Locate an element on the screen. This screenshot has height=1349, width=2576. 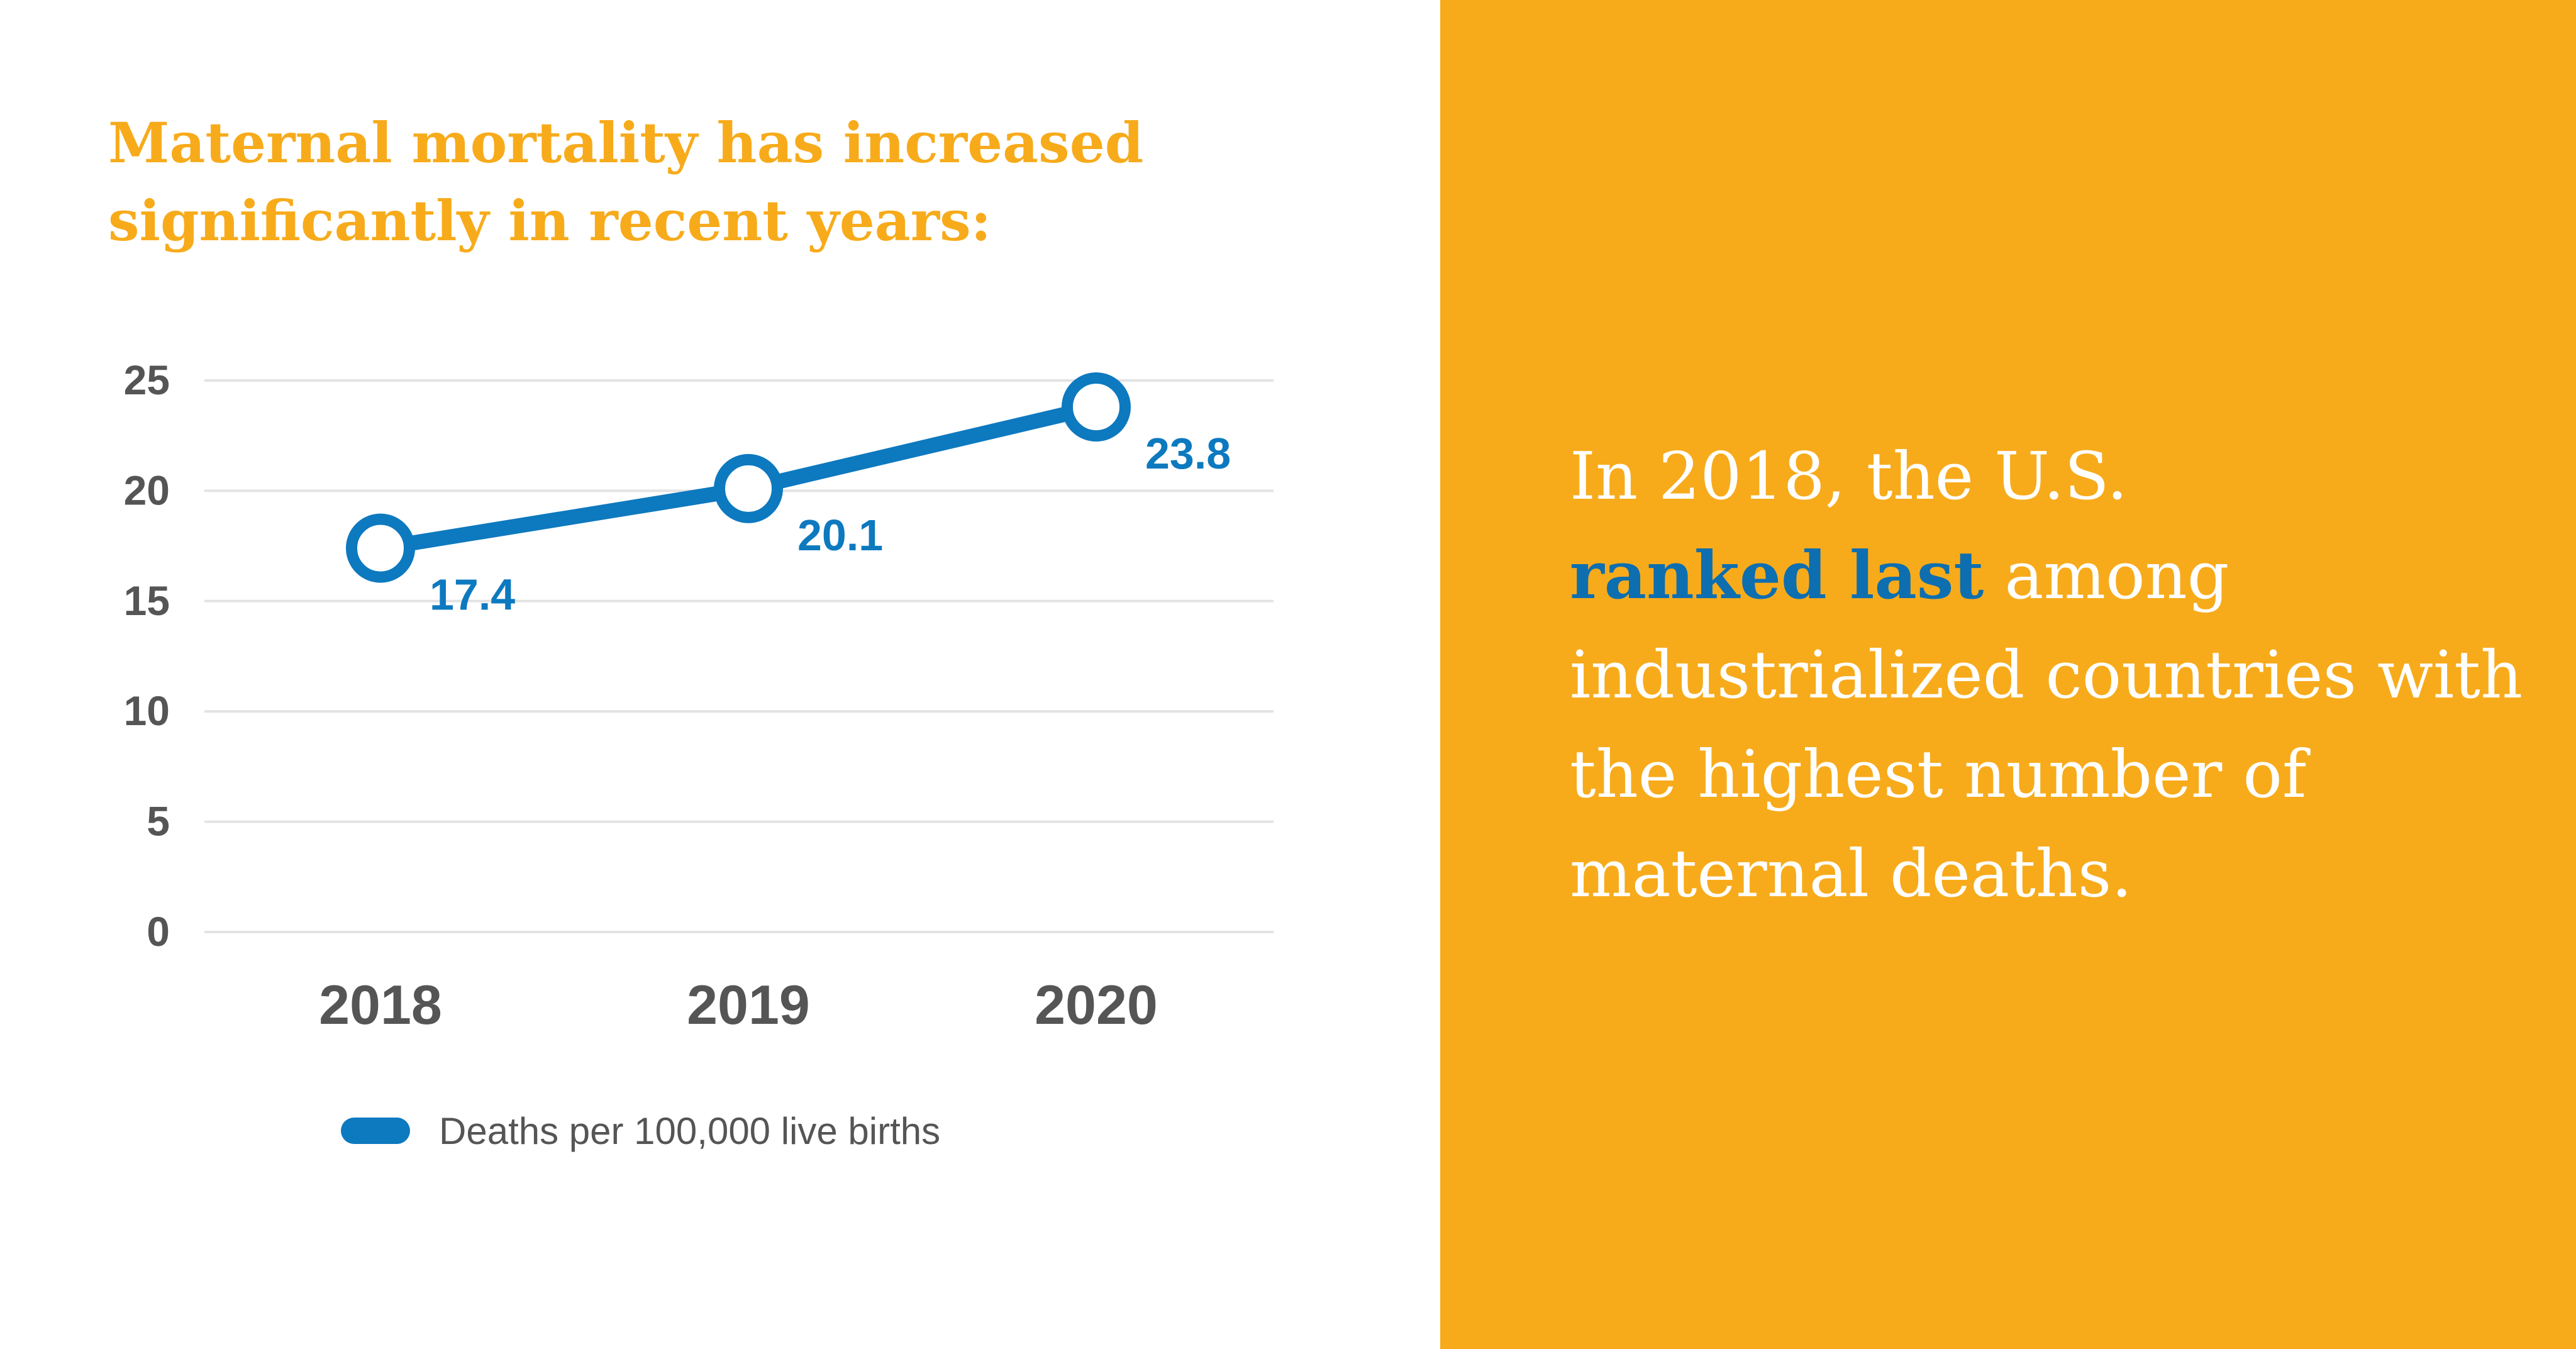
y-tick-label: 25 is located at coordinates (147, 380).